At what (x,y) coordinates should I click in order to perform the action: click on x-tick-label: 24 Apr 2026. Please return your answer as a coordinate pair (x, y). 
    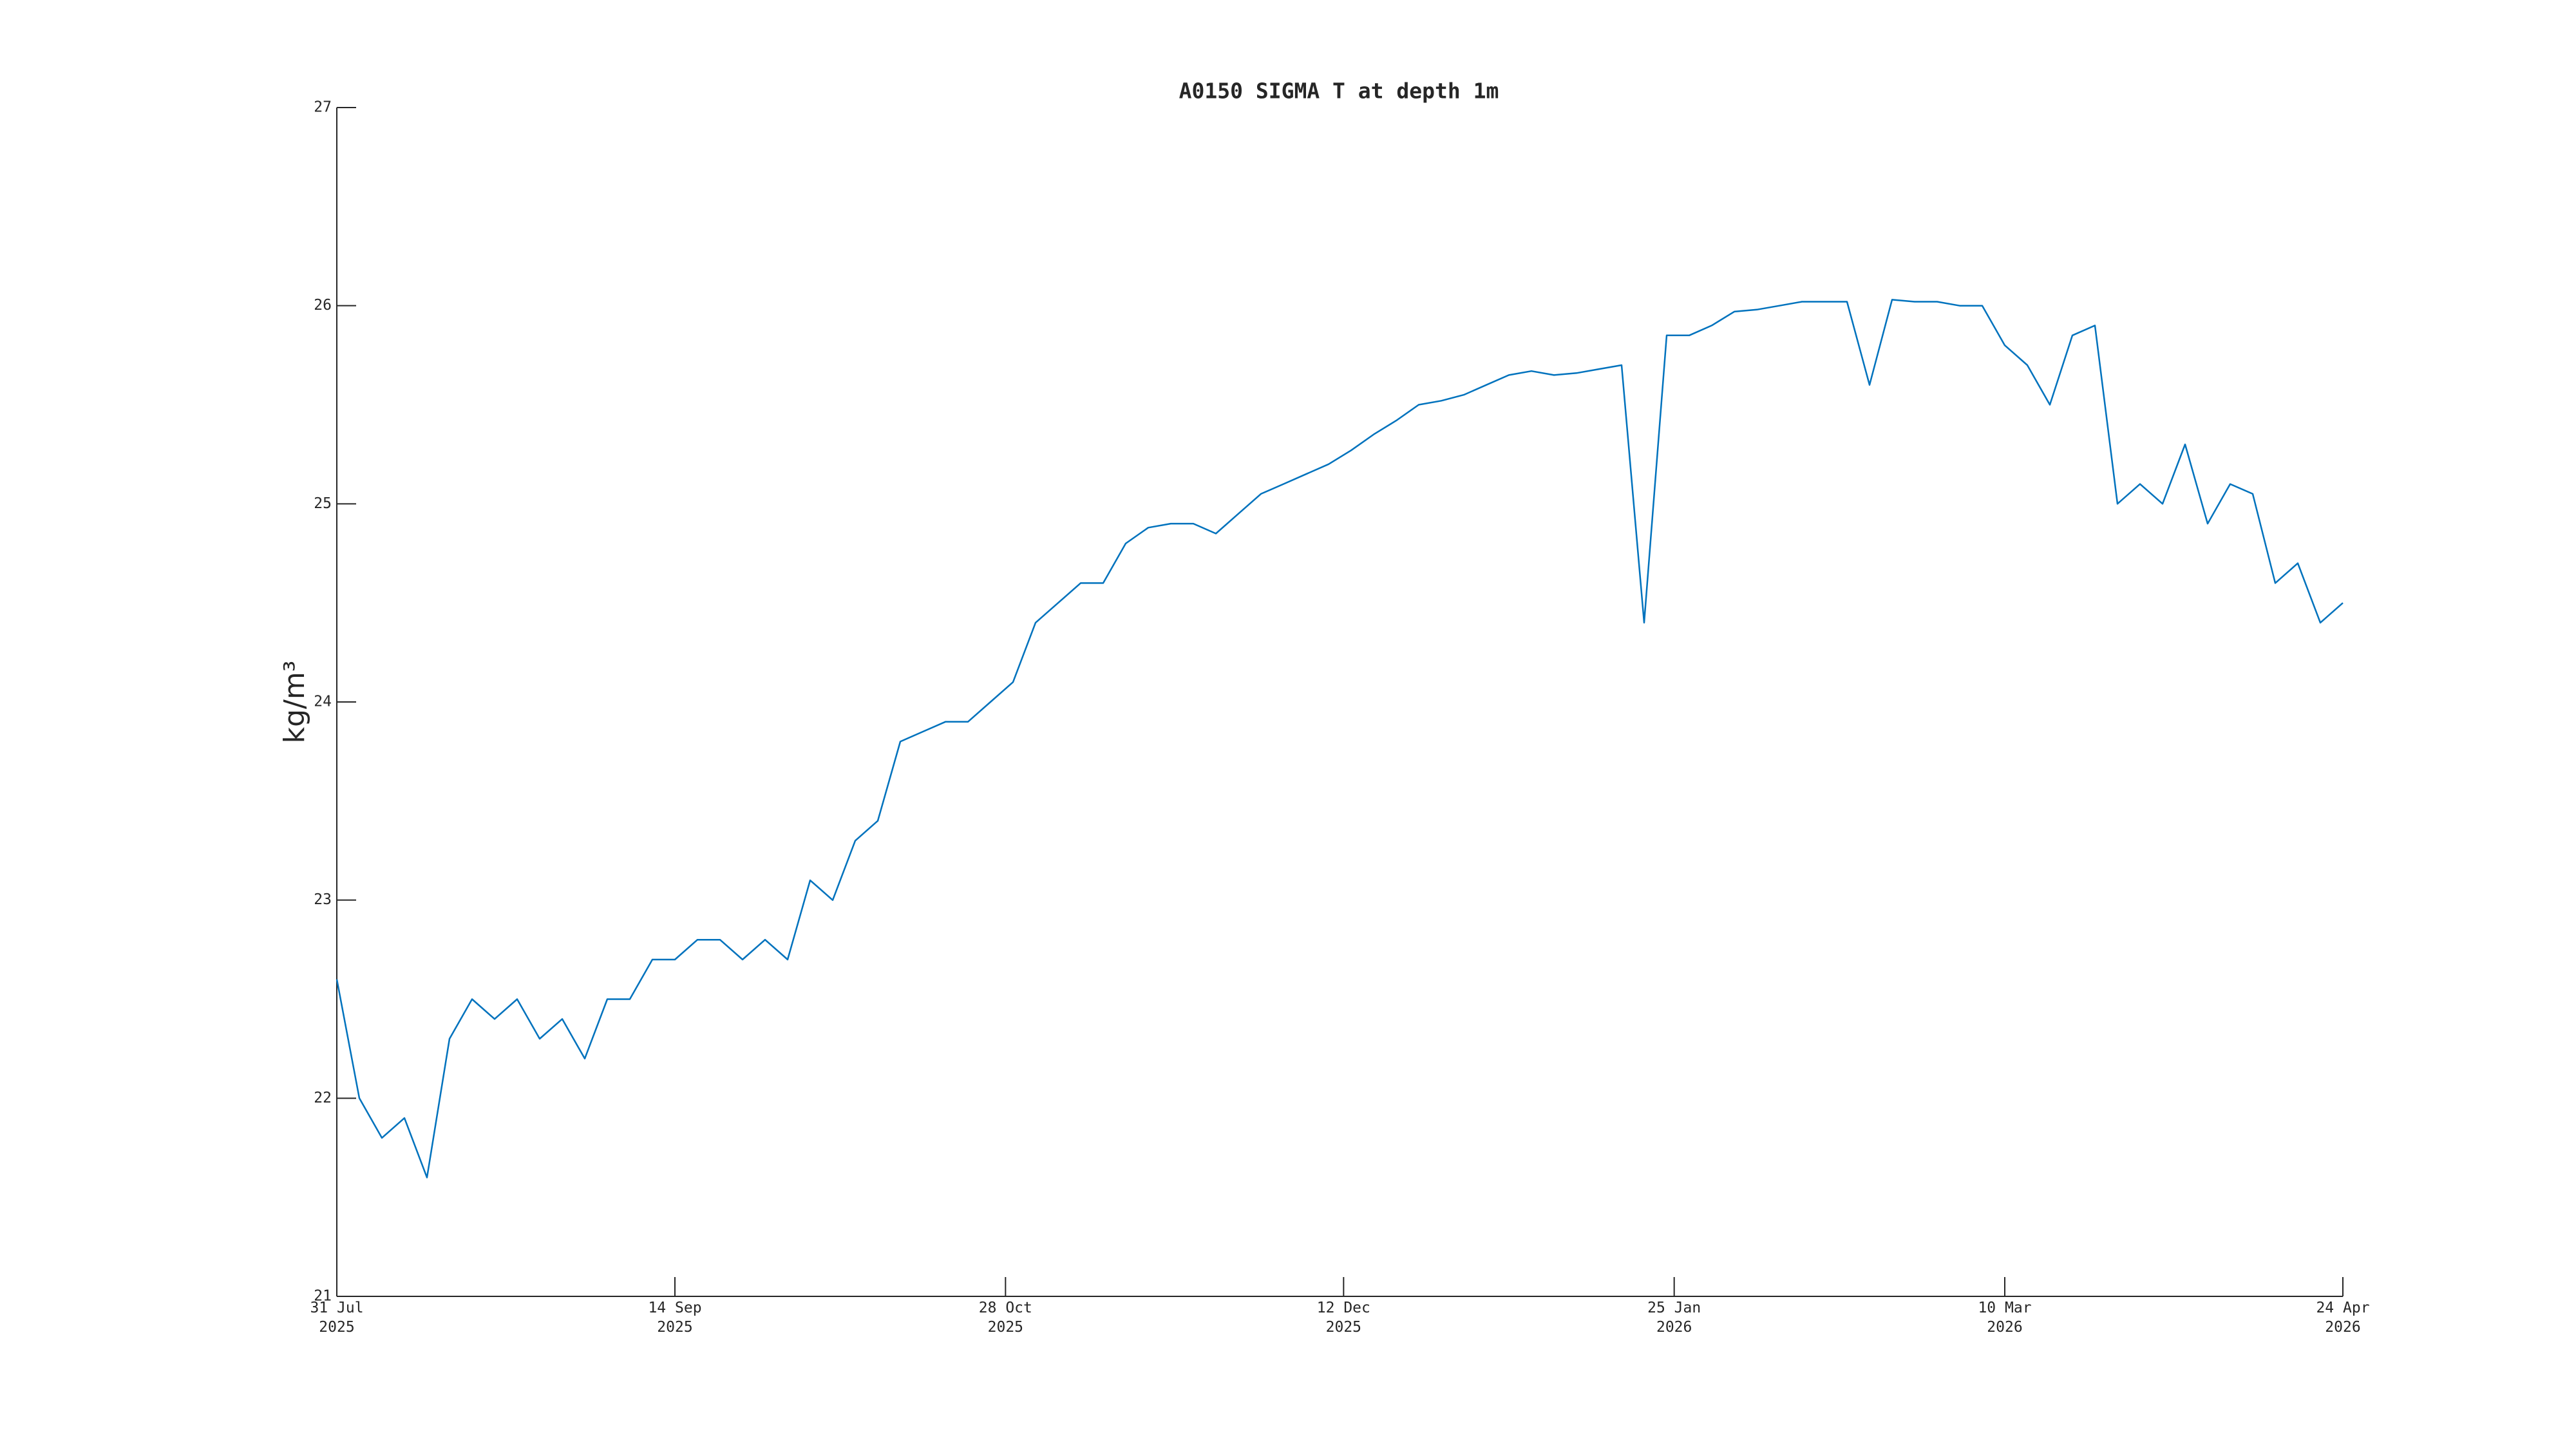
    Looking at the image, I should click on (2342, 1318).